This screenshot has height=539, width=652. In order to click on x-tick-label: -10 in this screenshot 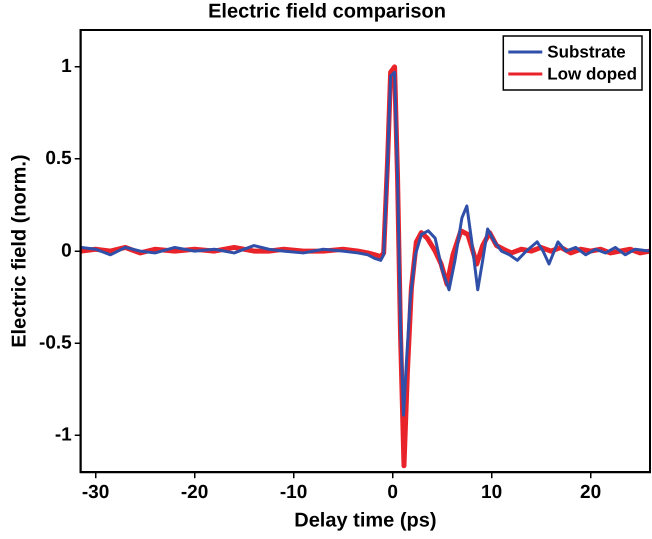, I will do `click(294, 492)`.